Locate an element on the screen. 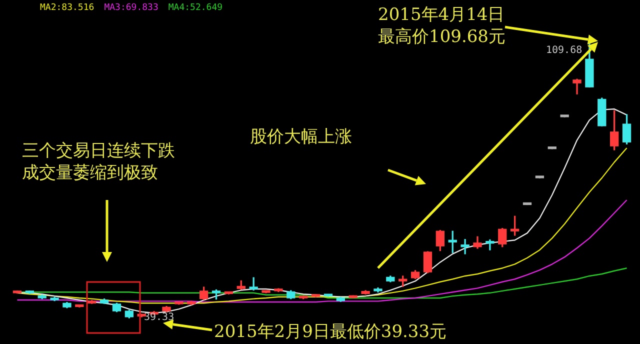  text: MA3:69.833 is located at coordinates (131, 8).